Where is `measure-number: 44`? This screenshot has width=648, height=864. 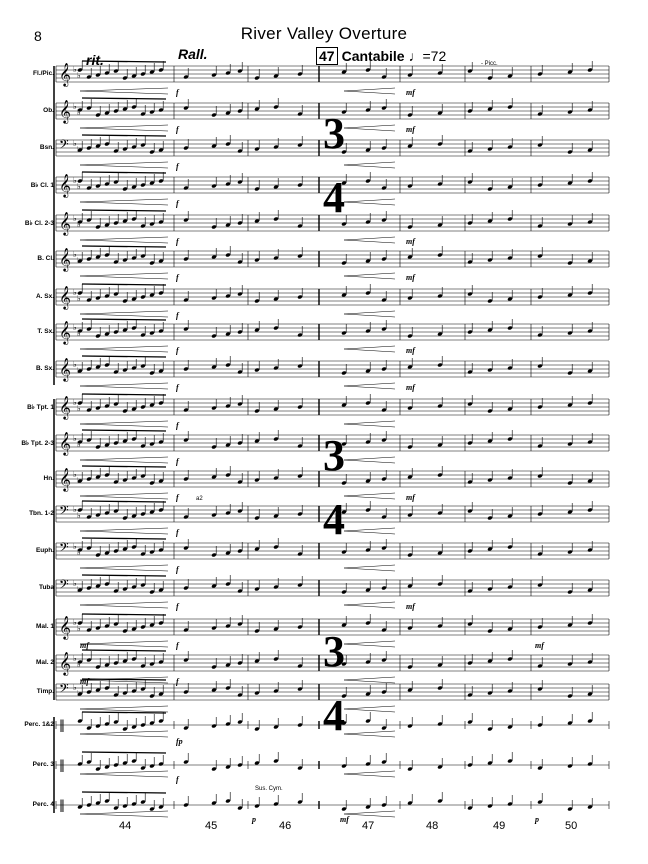
measure-number: 44 is located at coordinates (125, 826).